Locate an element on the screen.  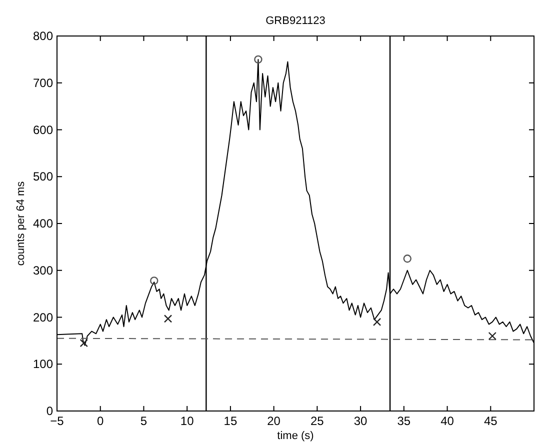
y-tick-label: 500 is located at coordinates (43, 177).